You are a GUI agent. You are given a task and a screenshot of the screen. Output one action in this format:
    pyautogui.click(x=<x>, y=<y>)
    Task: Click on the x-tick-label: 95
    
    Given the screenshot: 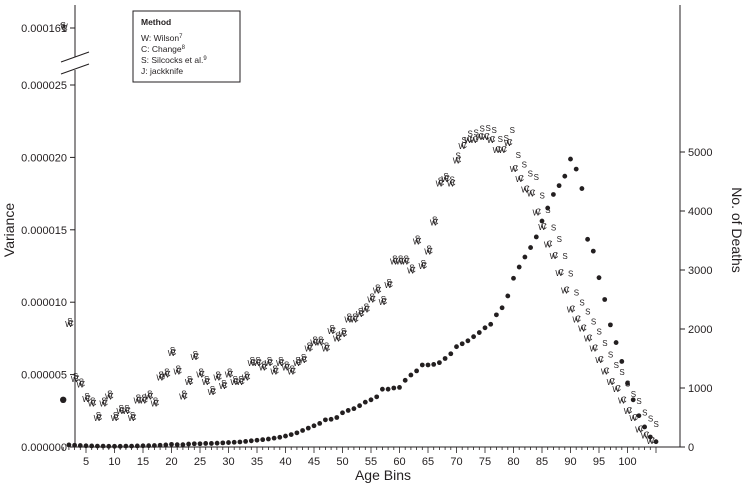 What is the action you would take?
    pyautogui.click(x=599, y=462)
    